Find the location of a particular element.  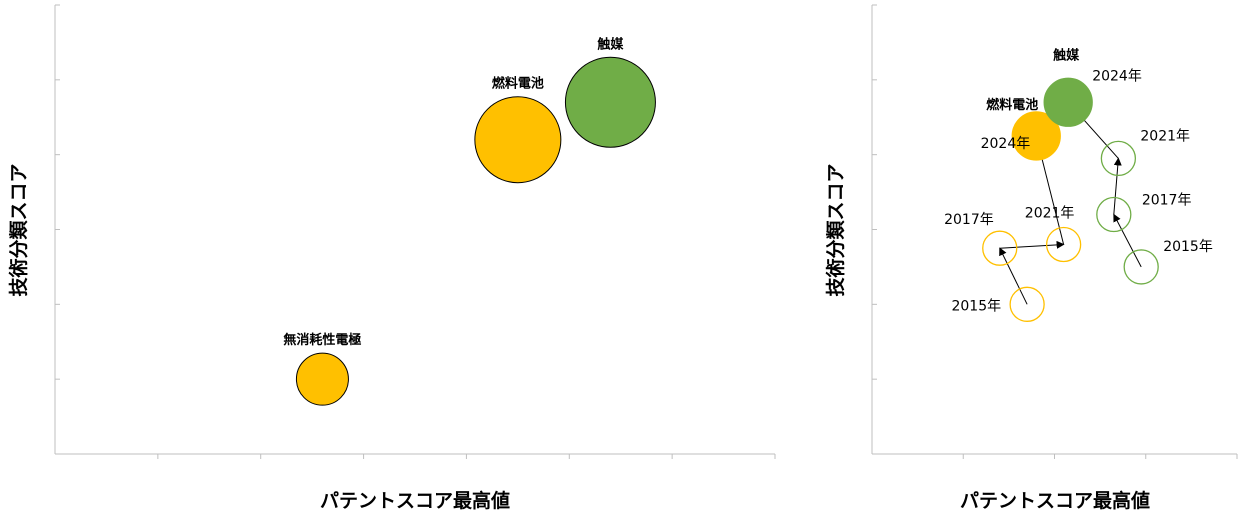

bubble-label: 触媒 is located at coordinates (610, 44).